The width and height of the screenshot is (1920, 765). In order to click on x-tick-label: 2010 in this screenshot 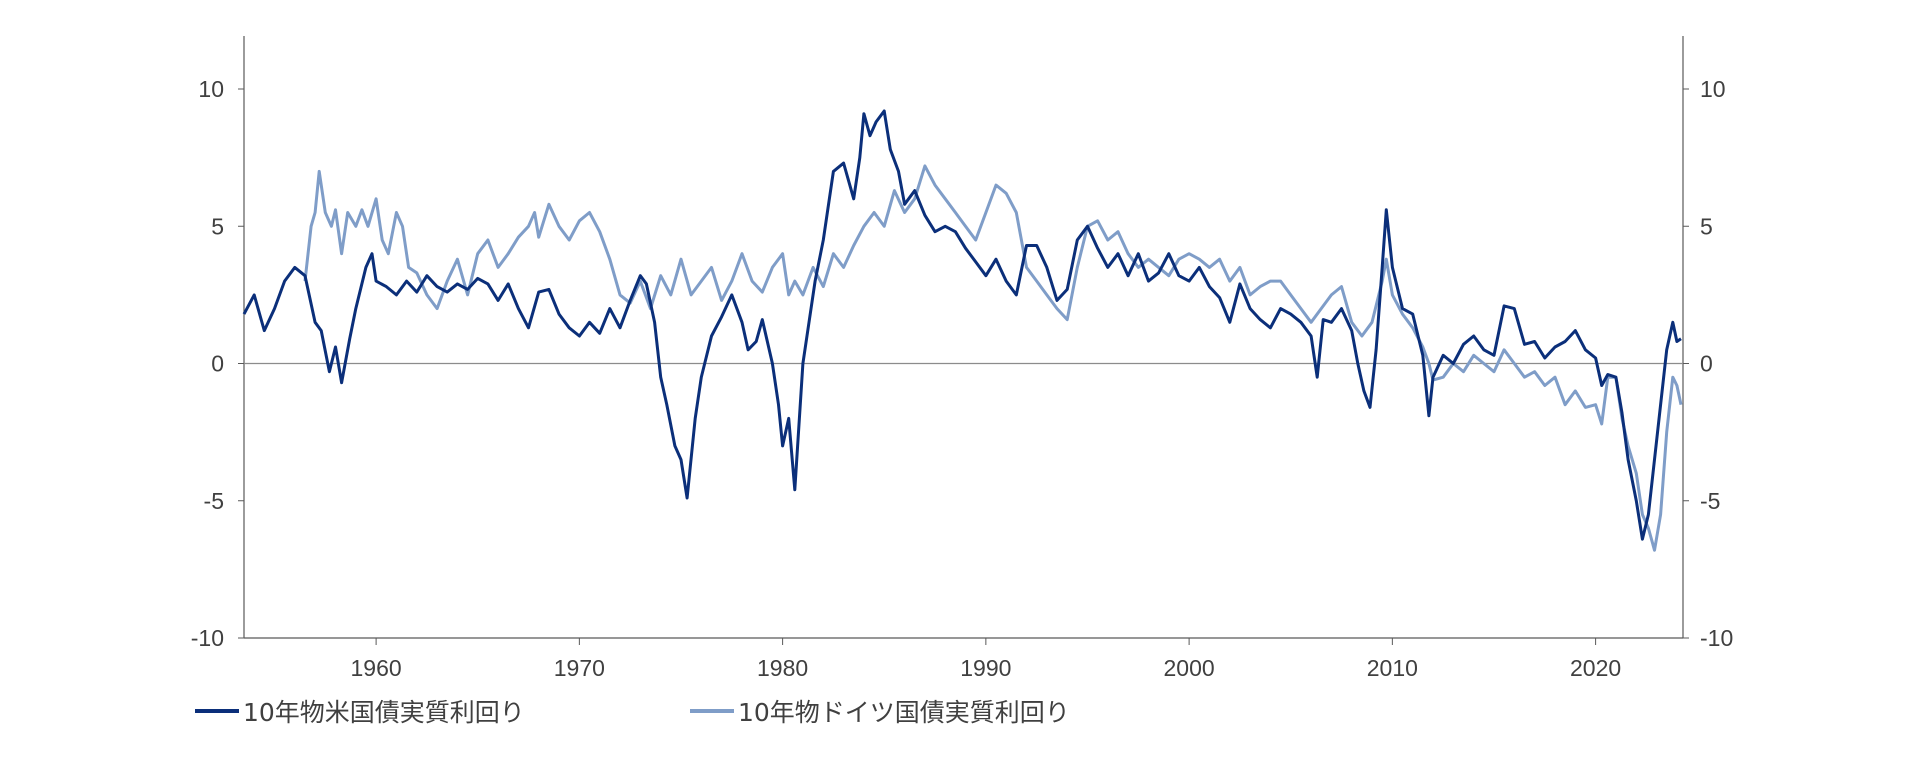, I will do `click(1392, 668)`.